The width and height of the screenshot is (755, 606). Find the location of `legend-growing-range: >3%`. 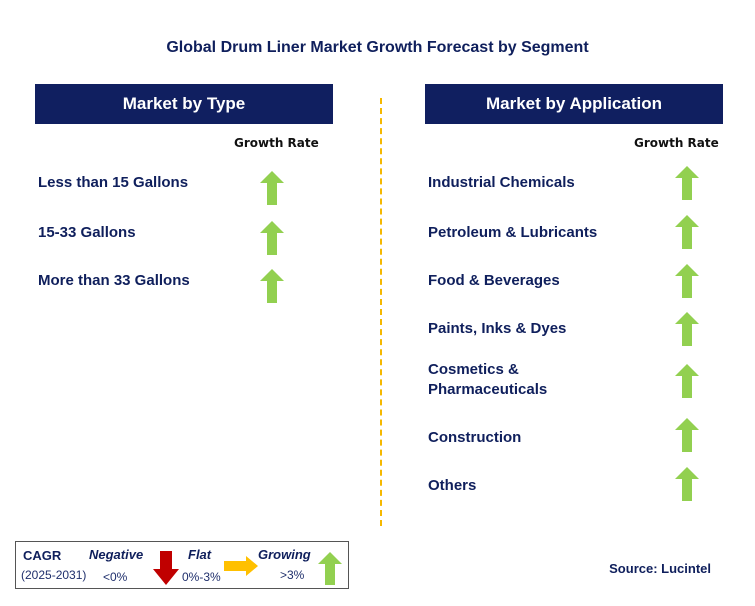

legend-growing-range: >3% is located at coordinates (292, 575).